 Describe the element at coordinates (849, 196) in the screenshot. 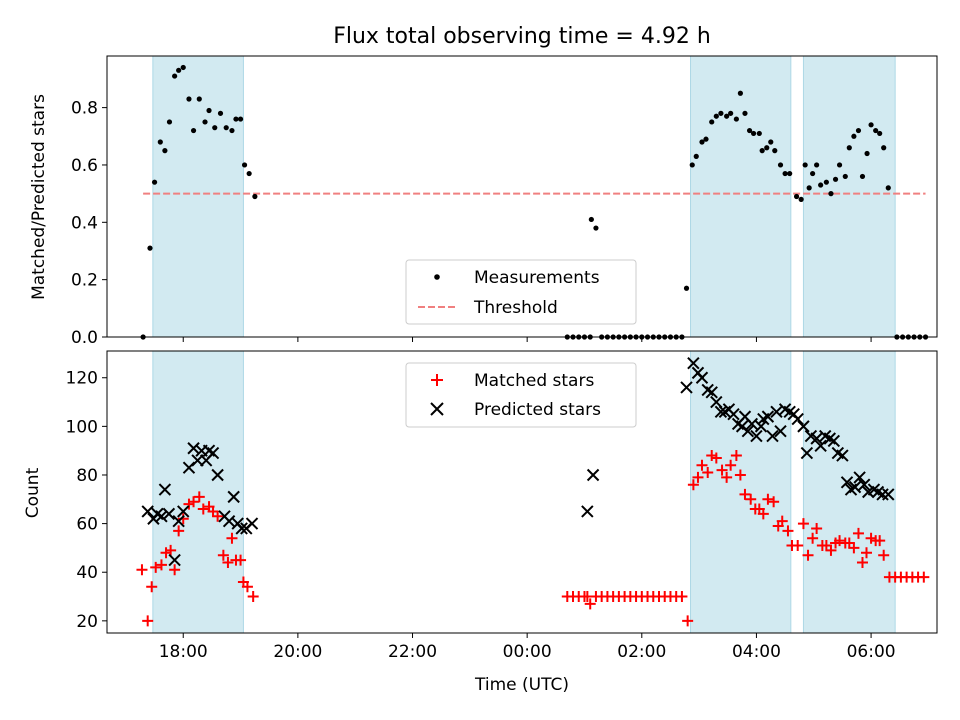

I see `observing-window-band` at that location.